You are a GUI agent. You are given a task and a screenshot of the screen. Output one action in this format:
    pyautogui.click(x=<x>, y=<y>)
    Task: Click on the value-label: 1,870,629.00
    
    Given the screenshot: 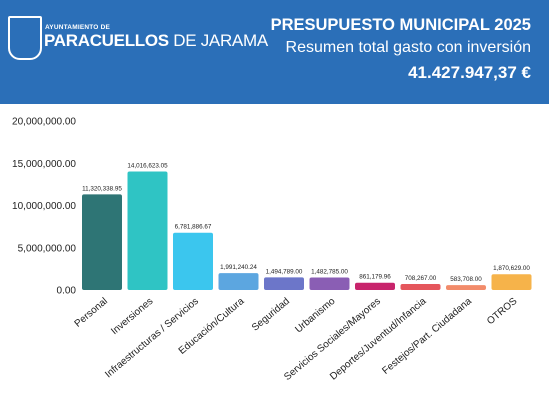 What is the action you would take?
    pyautogui.click(x=511, y=268)
    